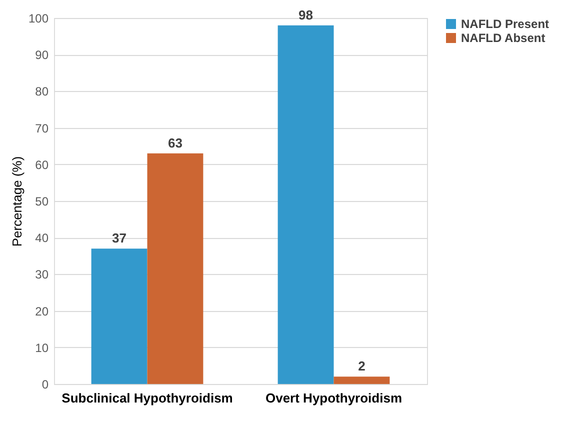 The width and height of the screenshot is (566, 423). What do you see at coordinates (505, 24) in the screenshot?
I see `legend-label: NAFLD Present` at bounding box center [505, 24].